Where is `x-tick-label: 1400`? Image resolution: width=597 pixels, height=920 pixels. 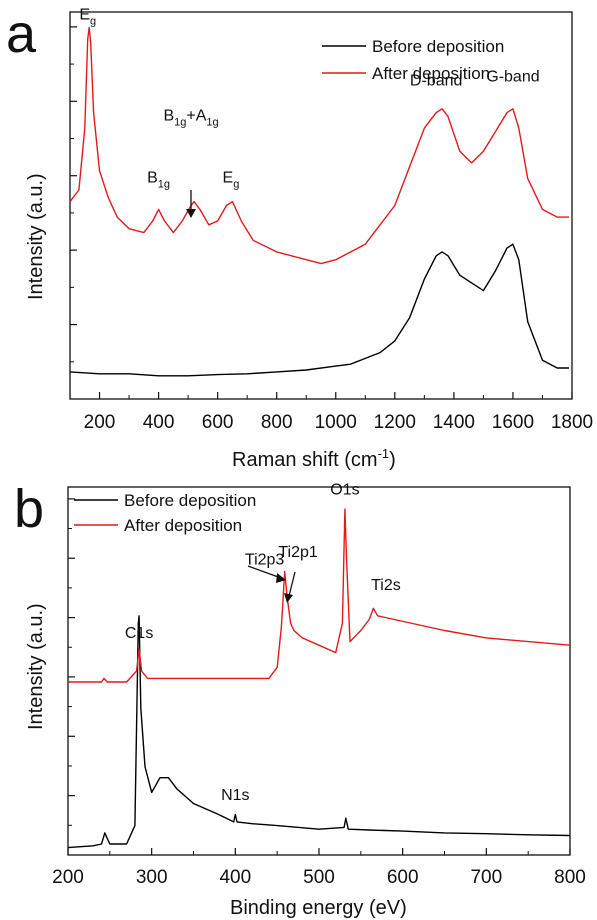
x-tick-label: 1400 is located at coordinates (454, 422).